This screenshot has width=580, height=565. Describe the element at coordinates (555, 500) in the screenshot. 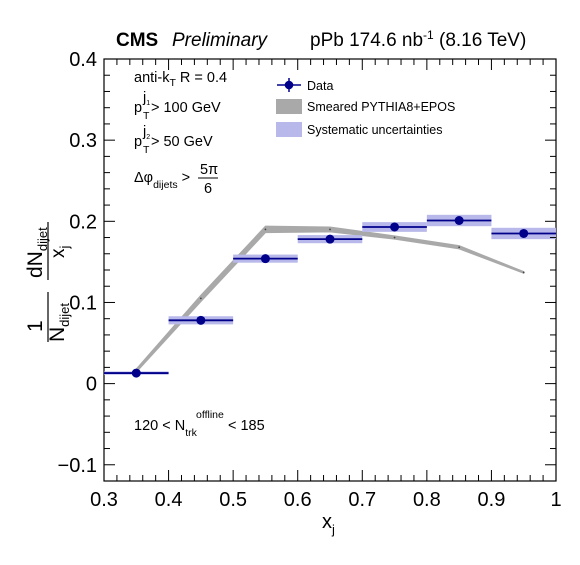

I see `x-tick-label: 1` at that location.